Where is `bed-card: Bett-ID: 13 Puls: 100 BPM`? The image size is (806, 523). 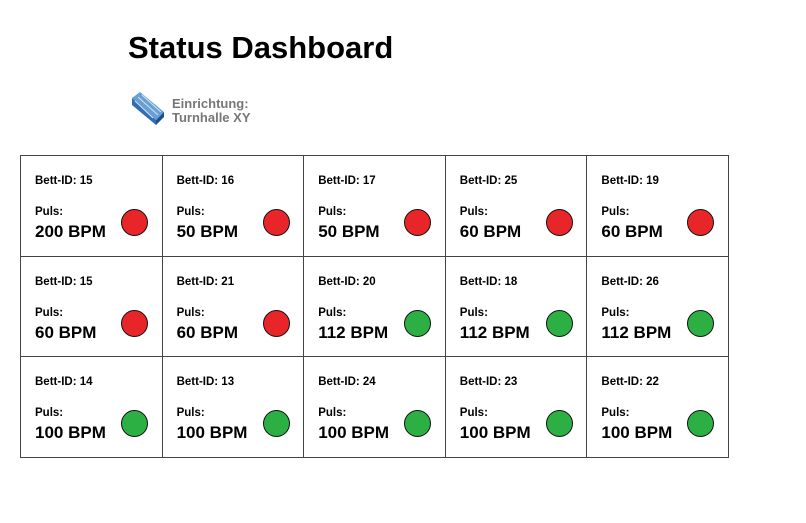 bed-card: Bett-ID: 13 Puls: 100 BPM is located at coordinates (233, 408).